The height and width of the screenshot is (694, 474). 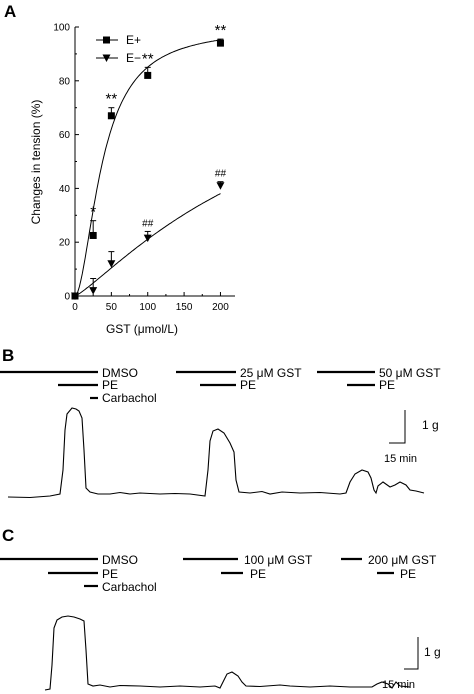 I want to click on x-tick-label: 100, so click(x=147, y=307).